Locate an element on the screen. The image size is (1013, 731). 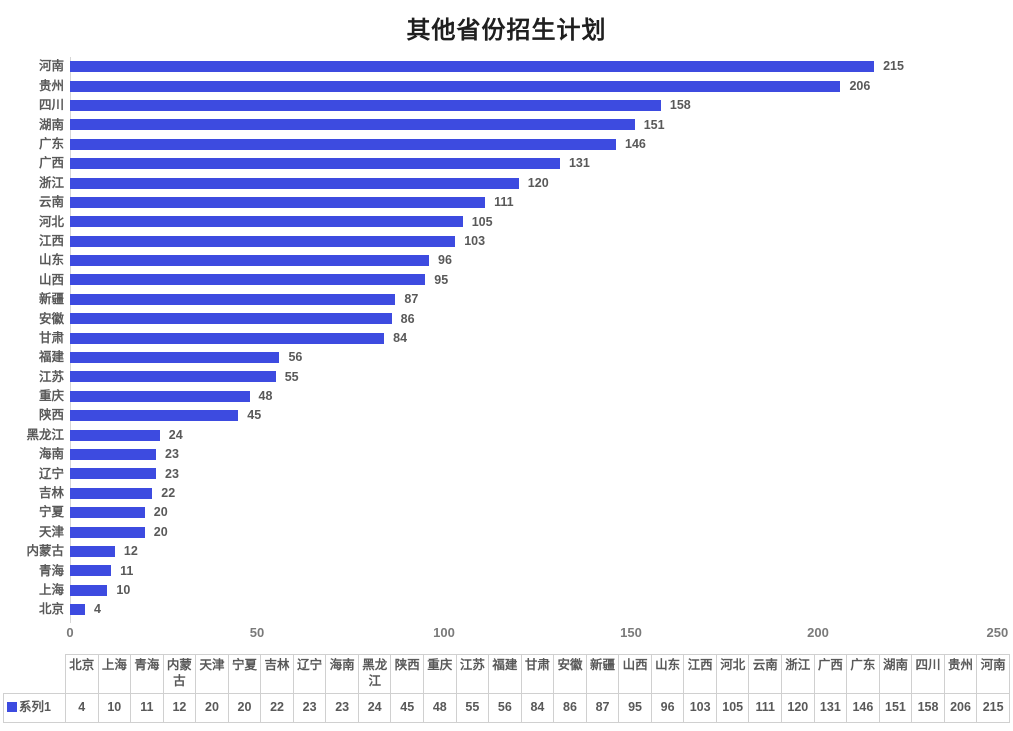
category-label: 山西 is located at coordinates (51, 279).